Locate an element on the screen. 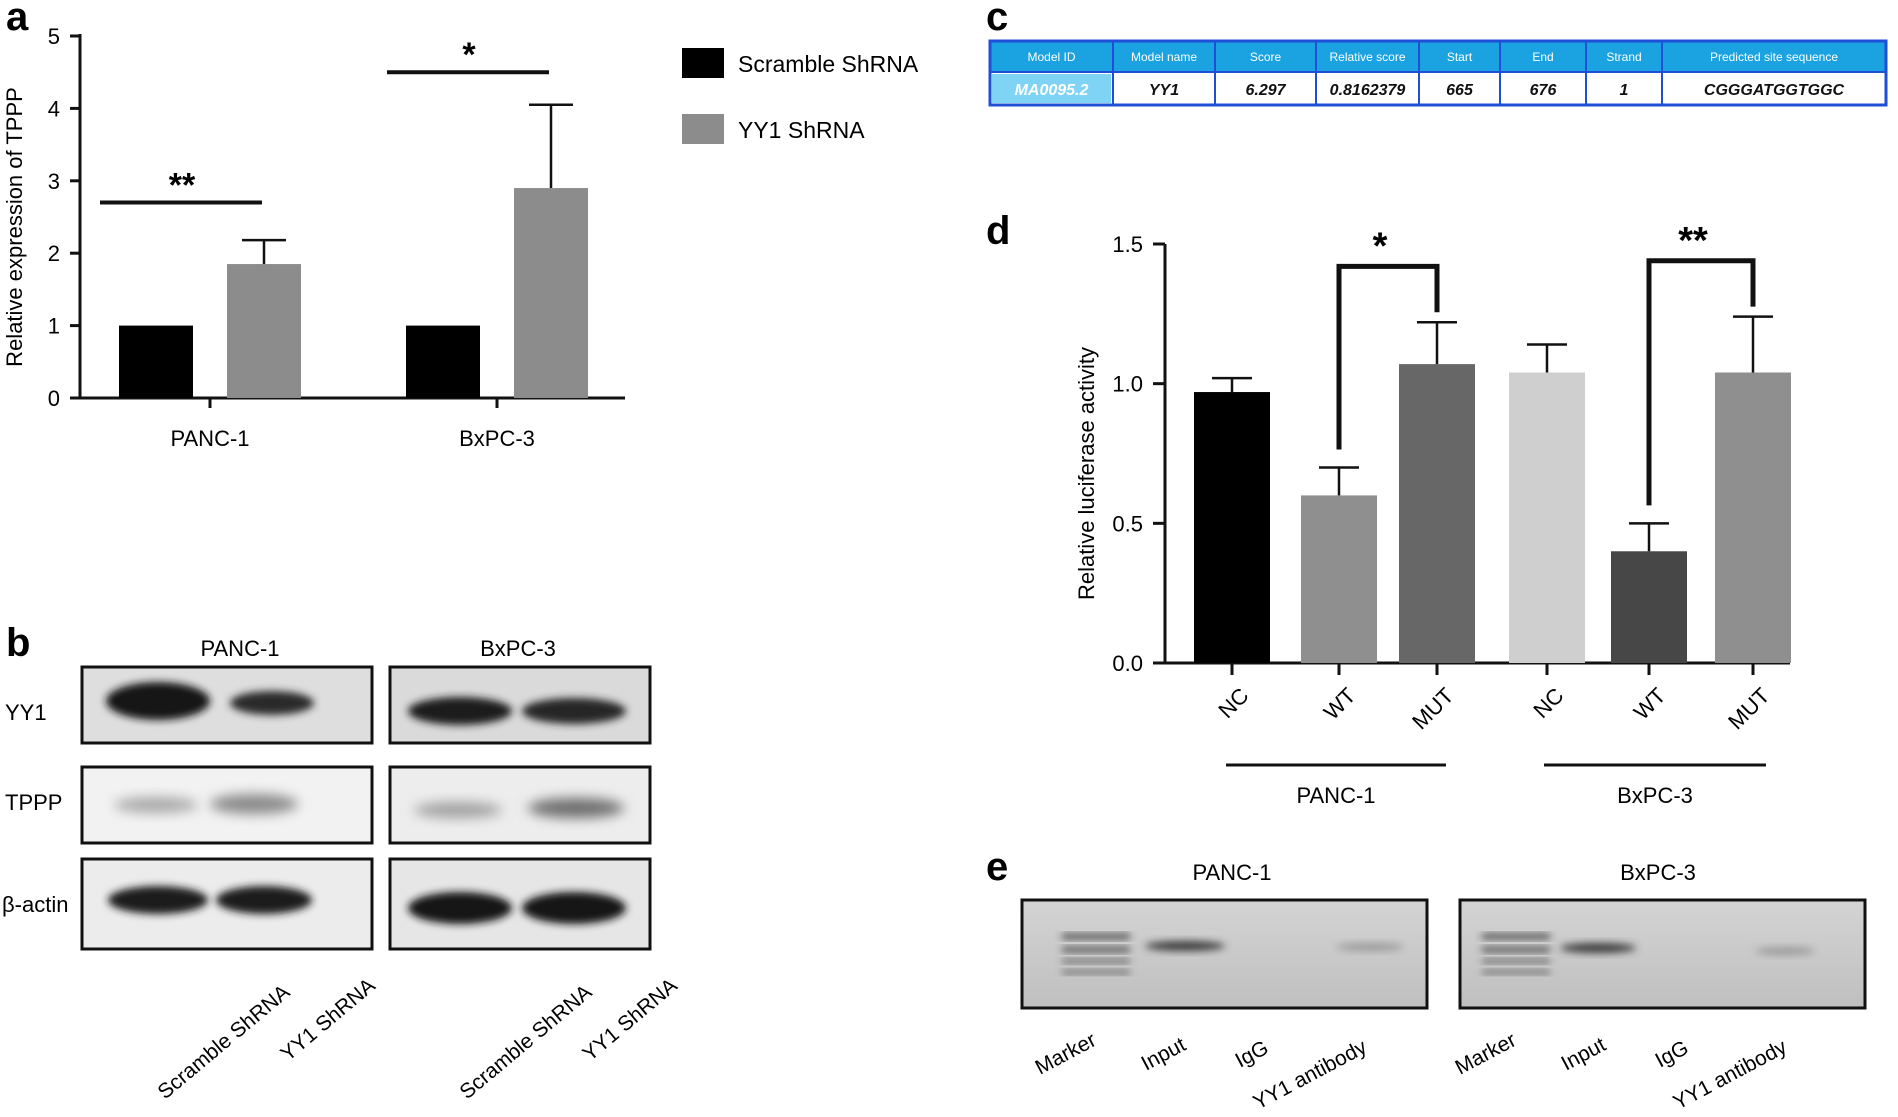  group-label: PANC-1 is located at coordinates (1335, 795).